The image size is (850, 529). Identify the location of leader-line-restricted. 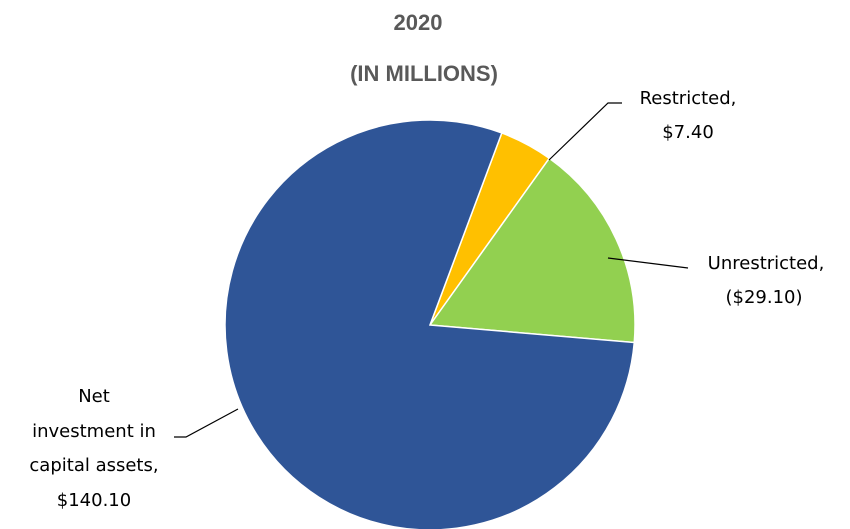
(585, 131).